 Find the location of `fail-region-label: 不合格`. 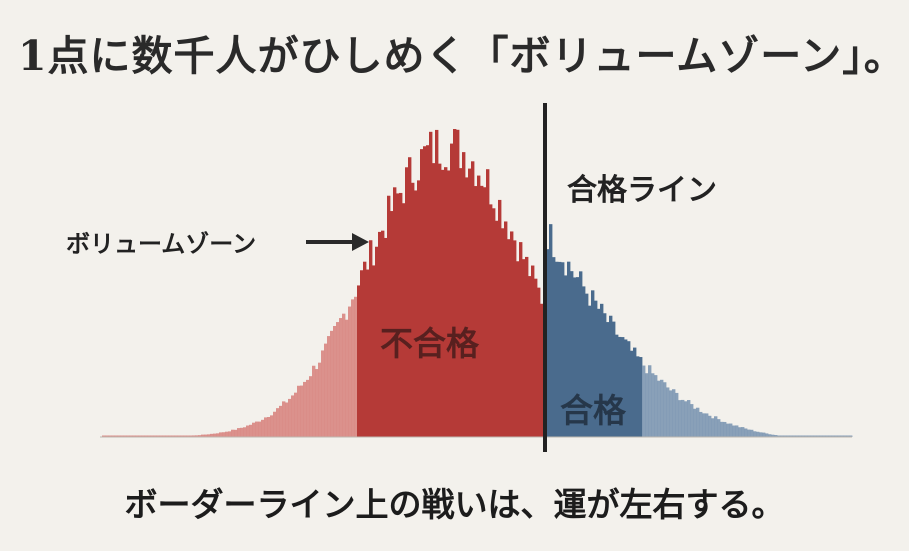

fail-region-label: 不合格 is located at coordinates (430, 343).